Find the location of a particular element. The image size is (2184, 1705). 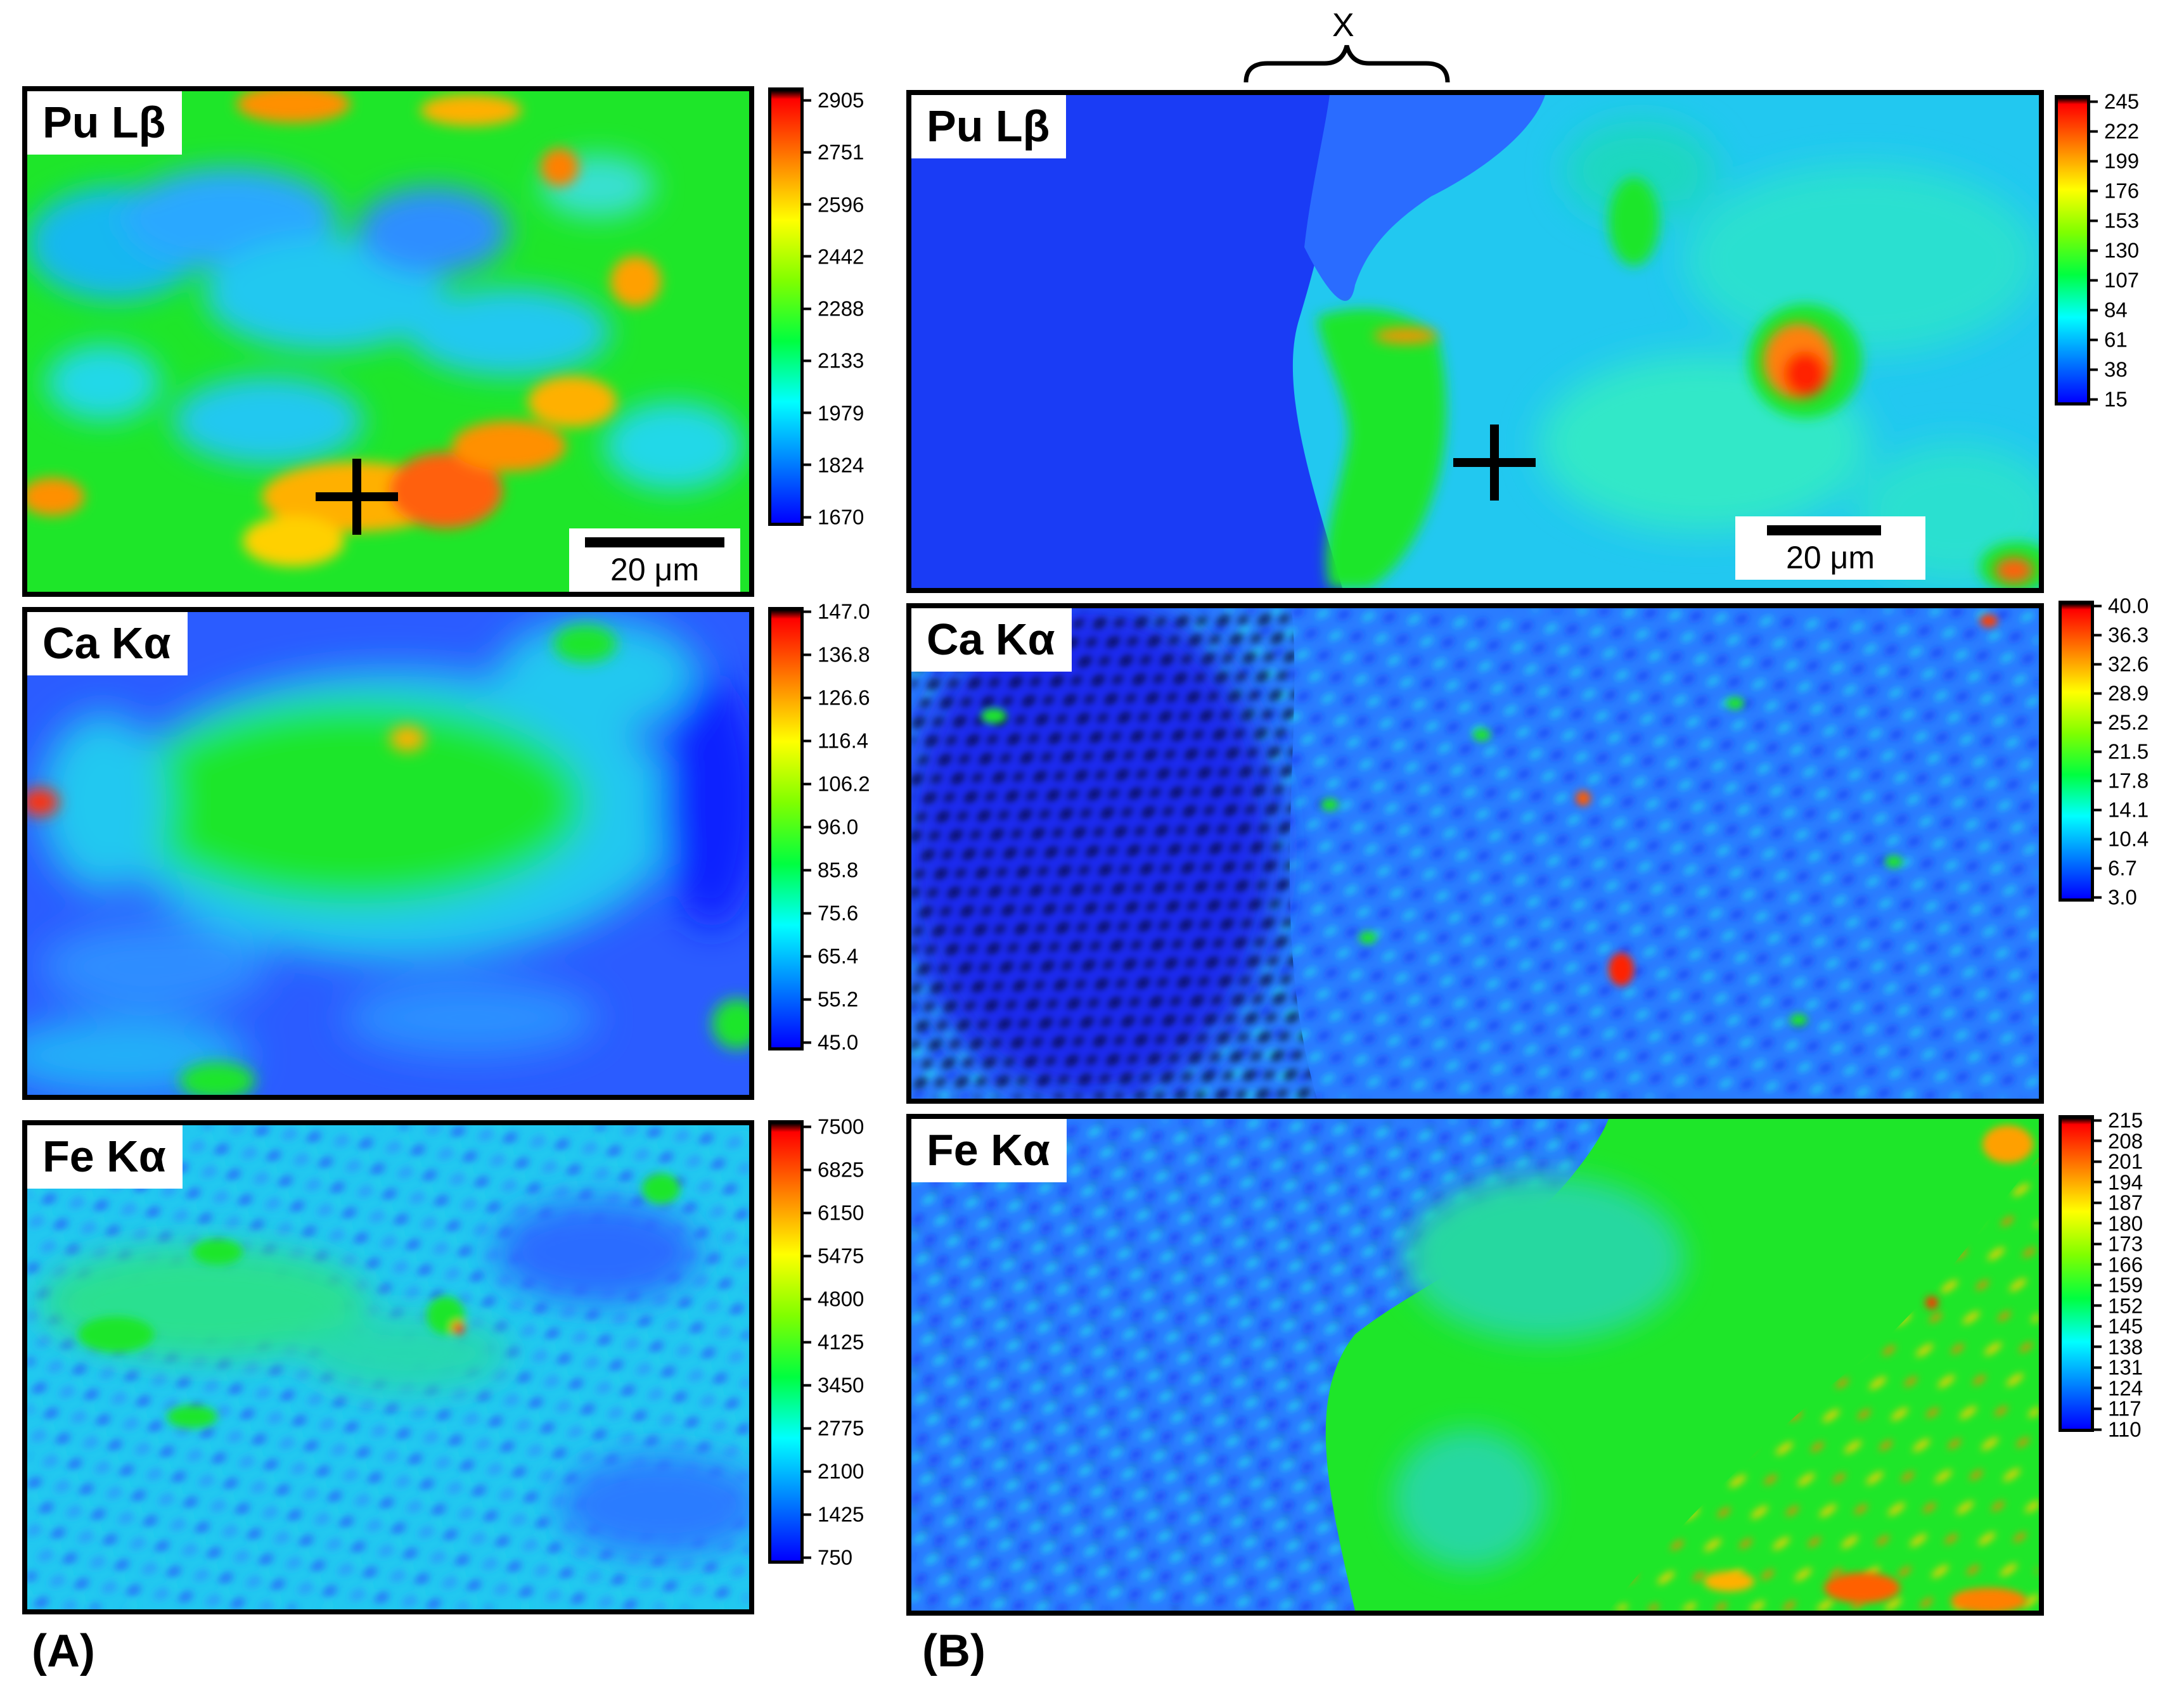

colorbar-tick: 6.7 is located at coordinates (2115, 869).